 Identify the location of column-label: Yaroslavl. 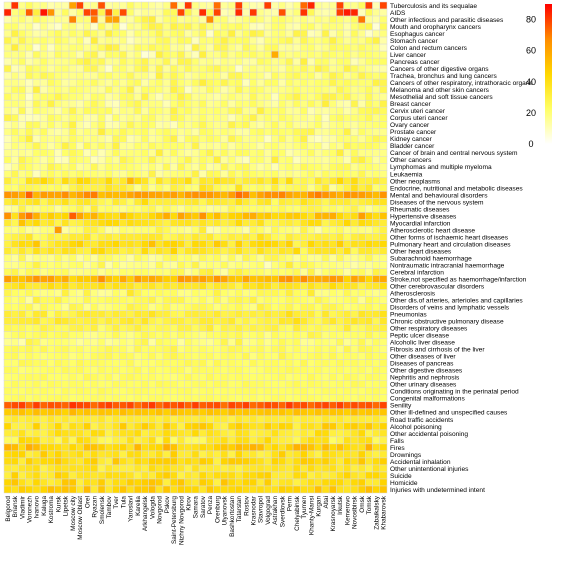
(131, 509).